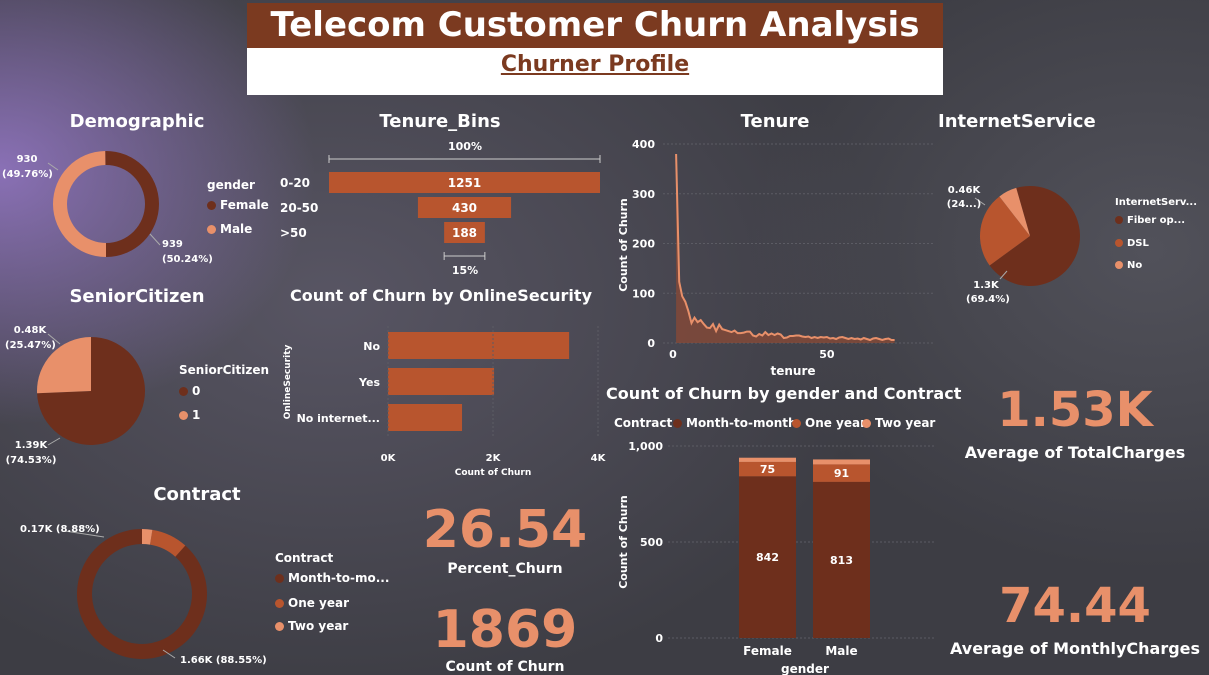  I want to click on contract-label-m2m: 1.66K (88.55%), so click(223, 660).